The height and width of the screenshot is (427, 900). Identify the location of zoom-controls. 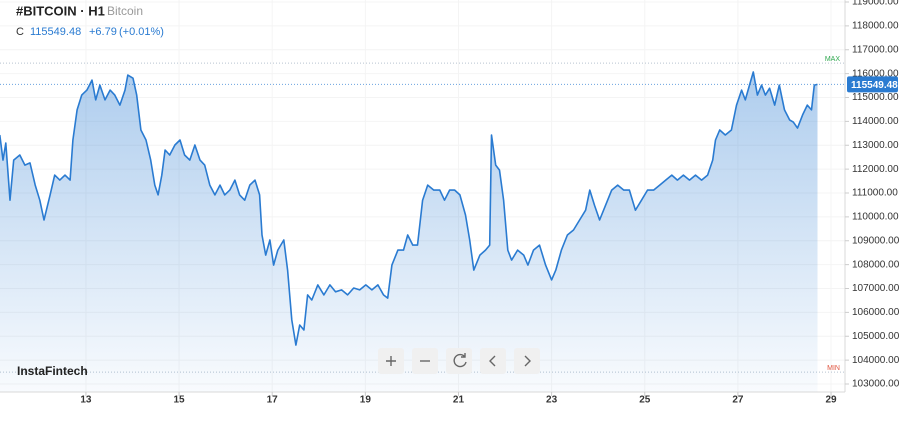
(459, 361).